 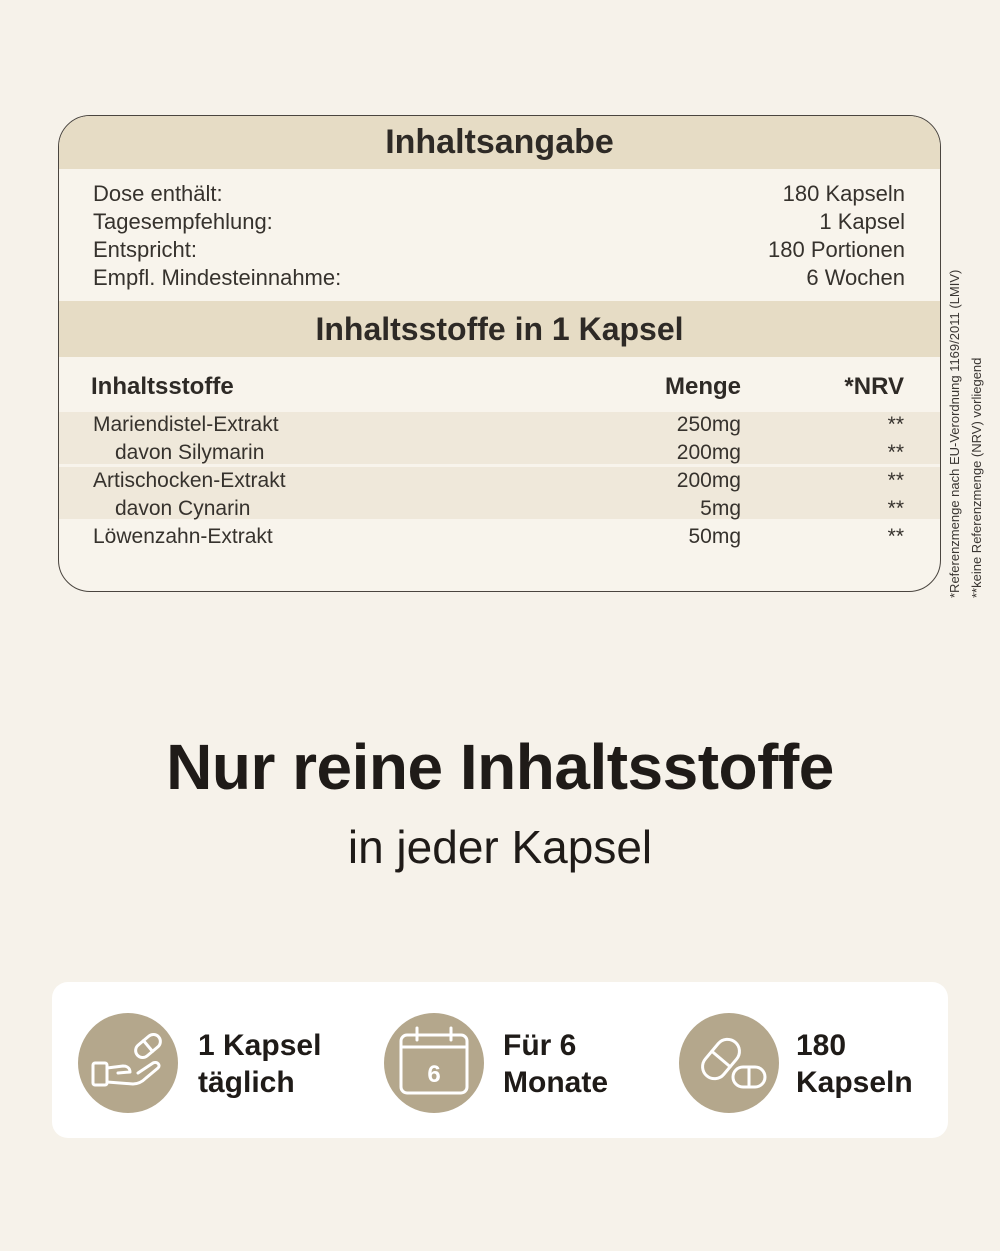 I want to click on overview-row-label: Dose enthält:, so click(x=158, y=193).